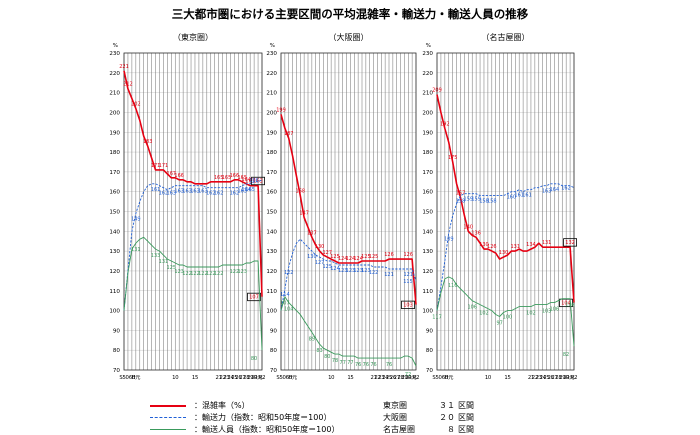  Describe the element at coordinates (136, 219) in the screenshot. I see `data-label: 149` at that location.